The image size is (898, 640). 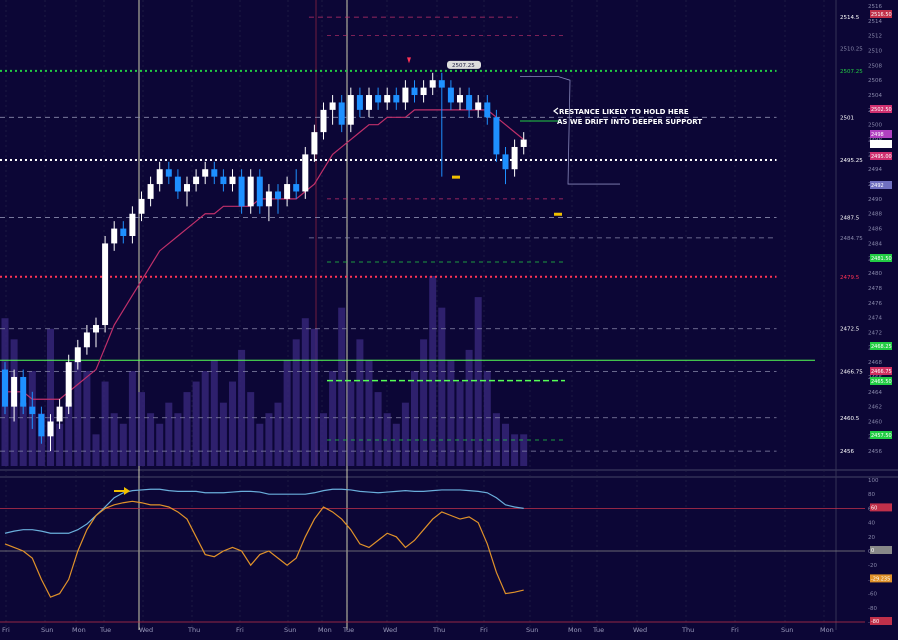 What do you see at coordinates (875, 96) in the screenshot?
I see `y-tick-label: 2504` at bounding box center [875, 96].